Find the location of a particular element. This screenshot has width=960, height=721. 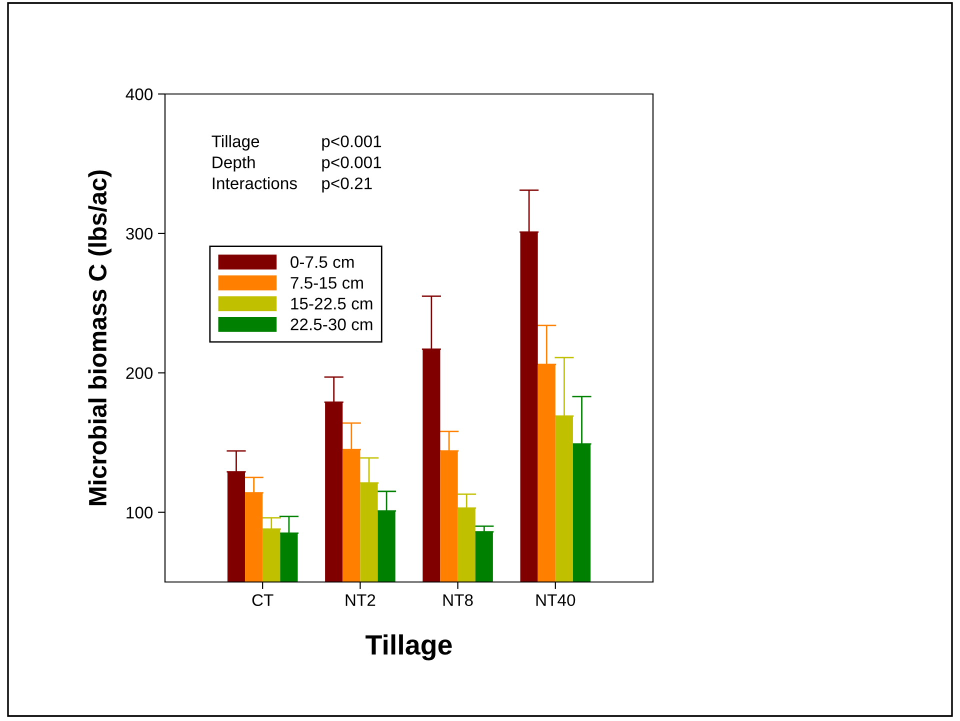

annotation: Tillage is located at coordinates (236, 143).